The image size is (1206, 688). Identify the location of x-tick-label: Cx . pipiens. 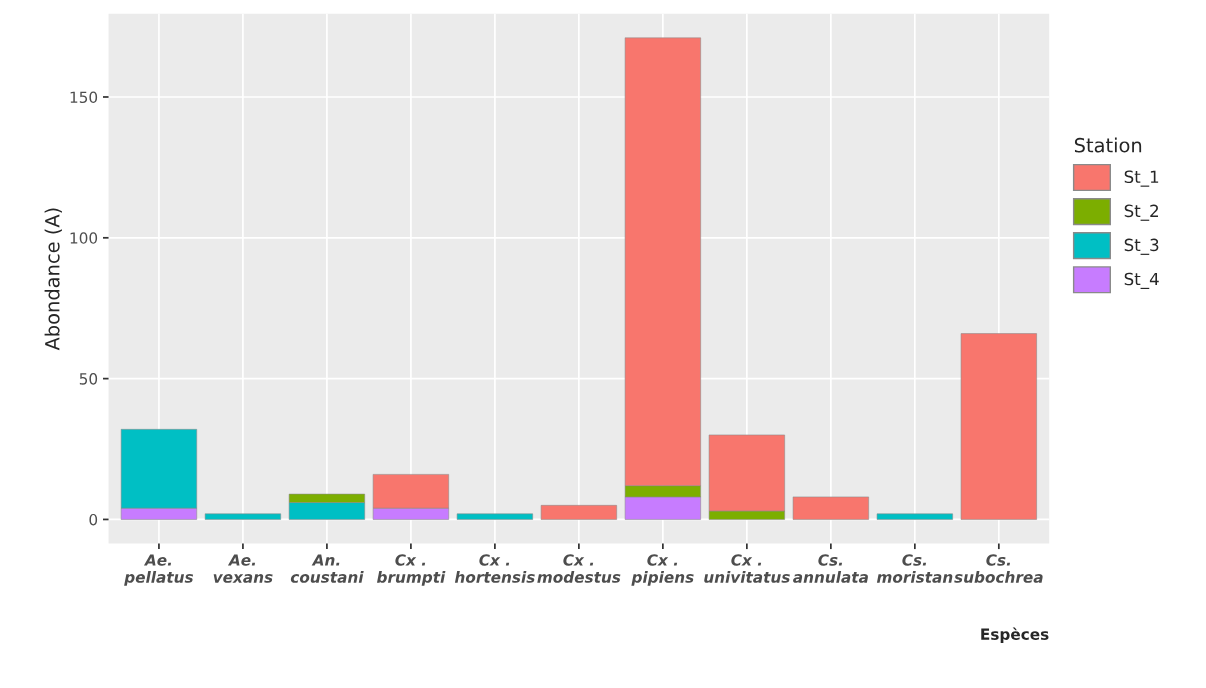
(662, 570).